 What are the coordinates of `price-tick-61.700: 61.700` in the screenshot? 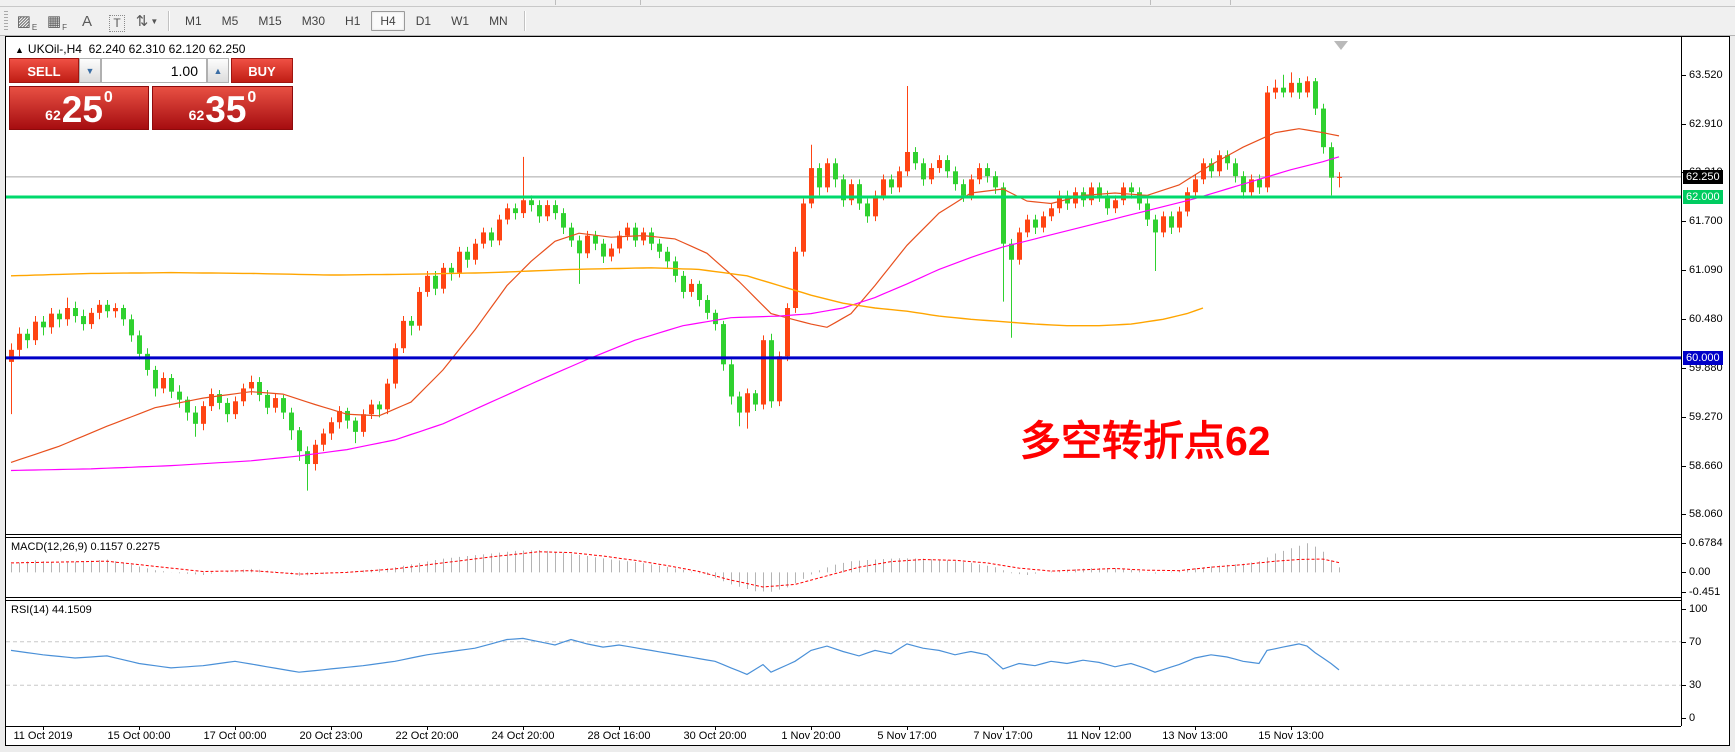 It's located at (1706, 221).